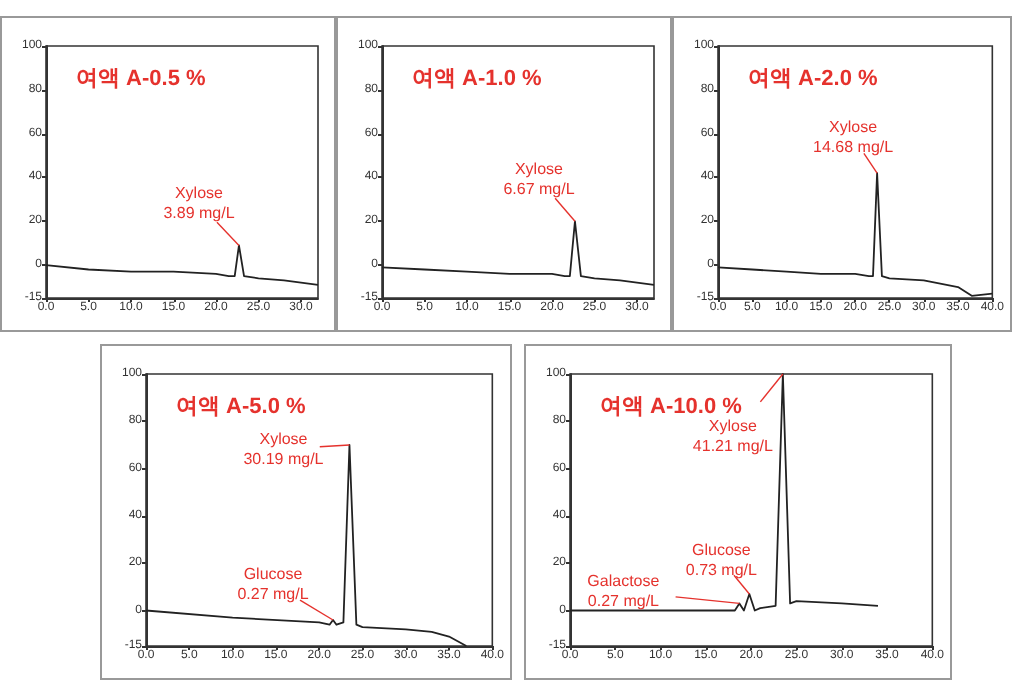  What do you see at coordinates (199, 203) in the screenshot?
I see `annotation: Xylose 3.89 mg/L` at bounding box center [199, 203].